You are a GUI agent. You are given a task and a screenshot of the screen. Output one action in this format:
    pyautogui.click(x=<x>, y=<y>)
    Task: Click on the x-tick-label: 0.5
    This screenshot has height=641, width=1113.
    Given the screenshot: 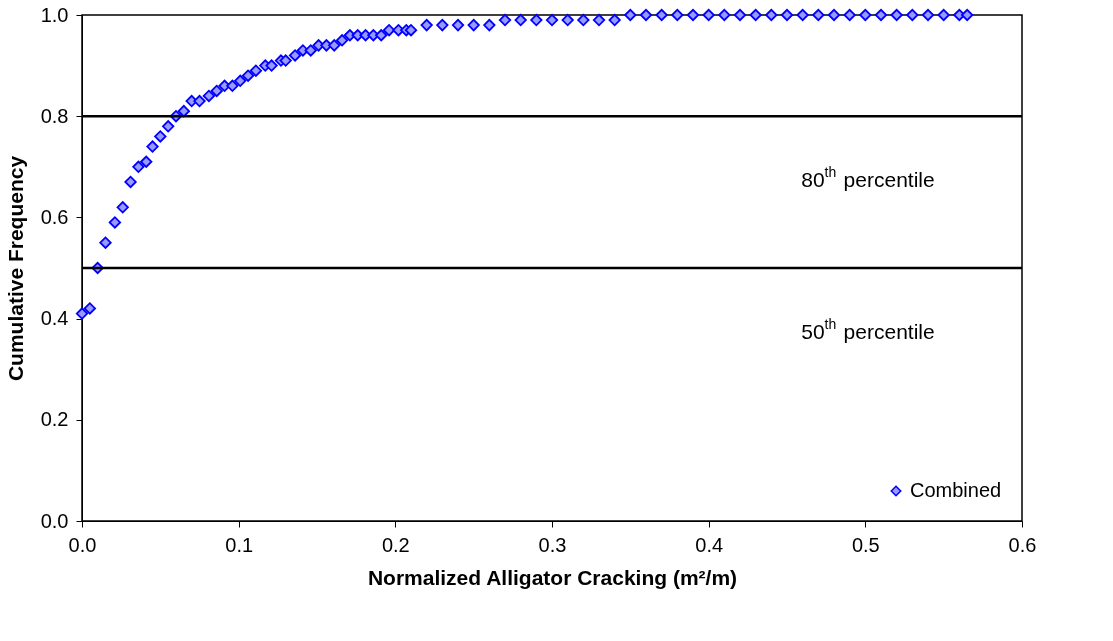 What is the action you would take?
    pyautogui.click(x=865, y=544)
    